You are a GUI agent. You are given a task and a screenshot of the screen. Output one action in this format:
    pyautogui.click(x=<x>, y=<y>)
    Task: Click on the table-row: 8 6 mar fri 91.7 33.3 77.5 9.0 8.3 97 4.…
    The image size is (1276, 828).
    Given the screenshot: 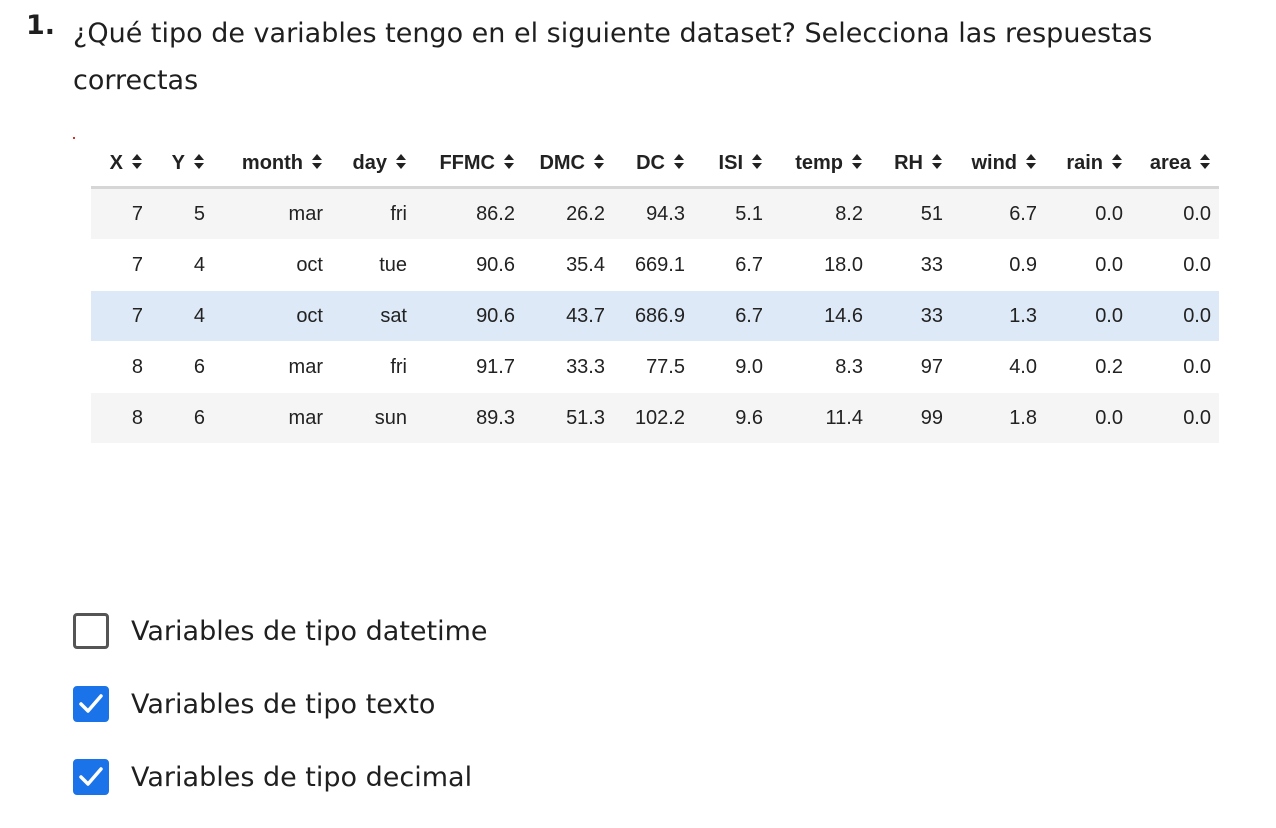 What is the action you would take?
    pyautogui.click(x=655, y=367)
    